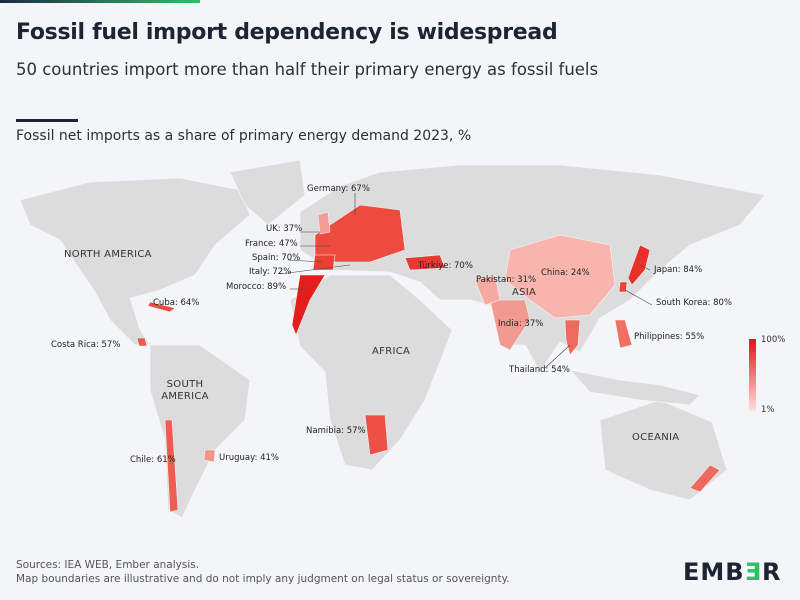 The image size is (800, 600). What do you see at coordinates (539, 370) in the screenshot?
I see `label-thailand: Thailand: 54%` at bounding box center [539, 370].